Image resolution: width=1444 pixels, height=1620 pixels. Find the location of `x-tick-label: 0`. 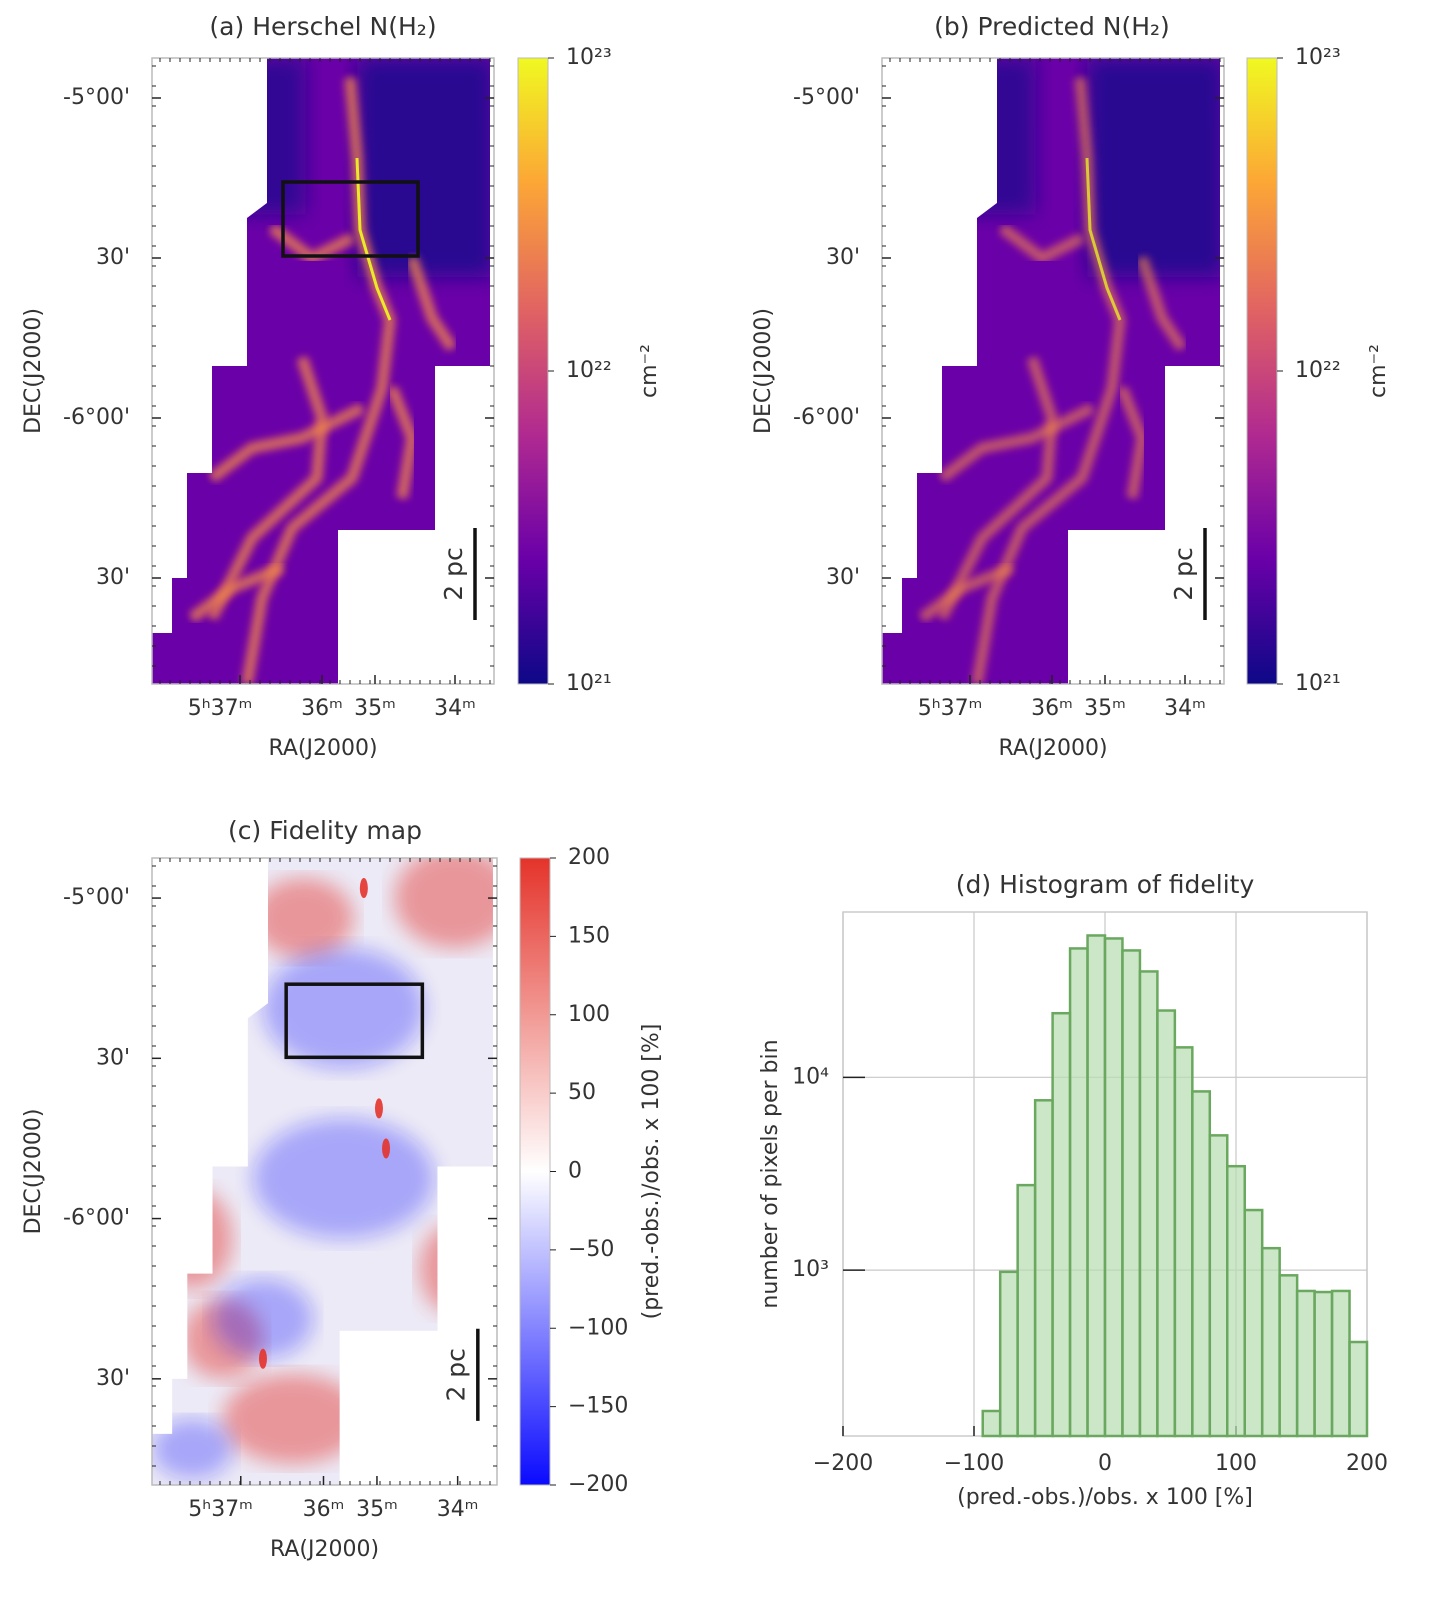

x-tick-label: 0 is located at coordinates (1105, 1463).